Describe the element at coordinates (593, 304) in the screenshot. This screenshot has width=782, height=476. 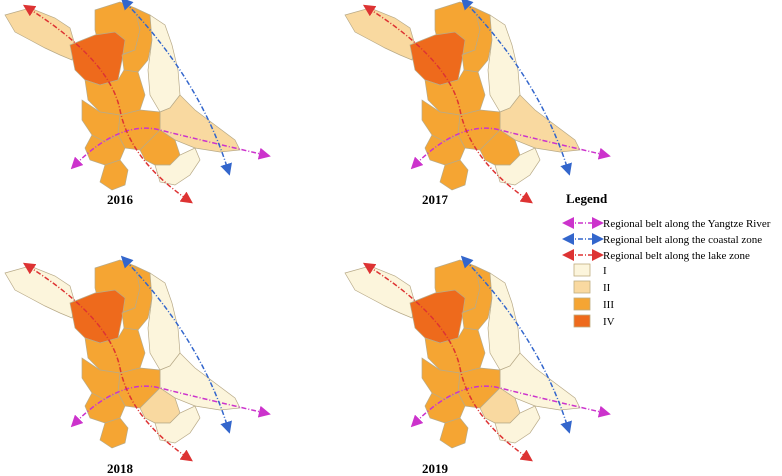
I see `legend-class-III: III` at that location.